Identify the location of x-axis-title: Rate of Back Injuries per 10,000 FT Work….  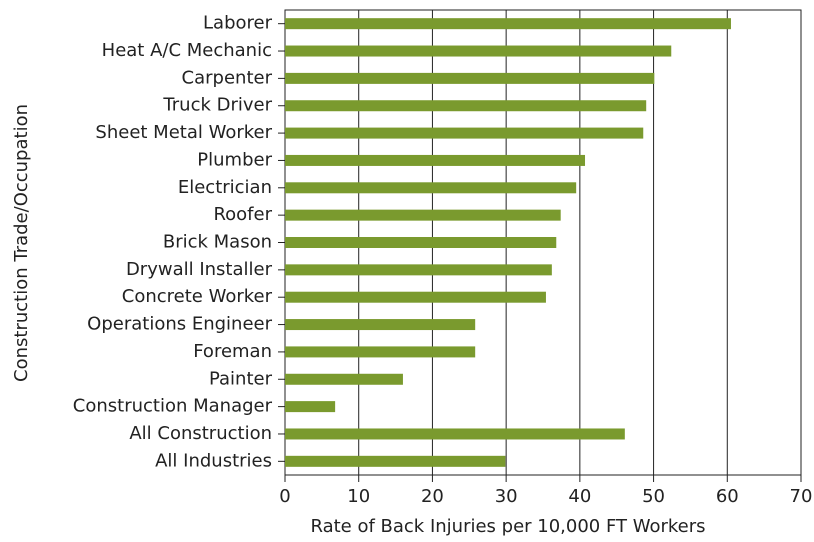
(507, 526).